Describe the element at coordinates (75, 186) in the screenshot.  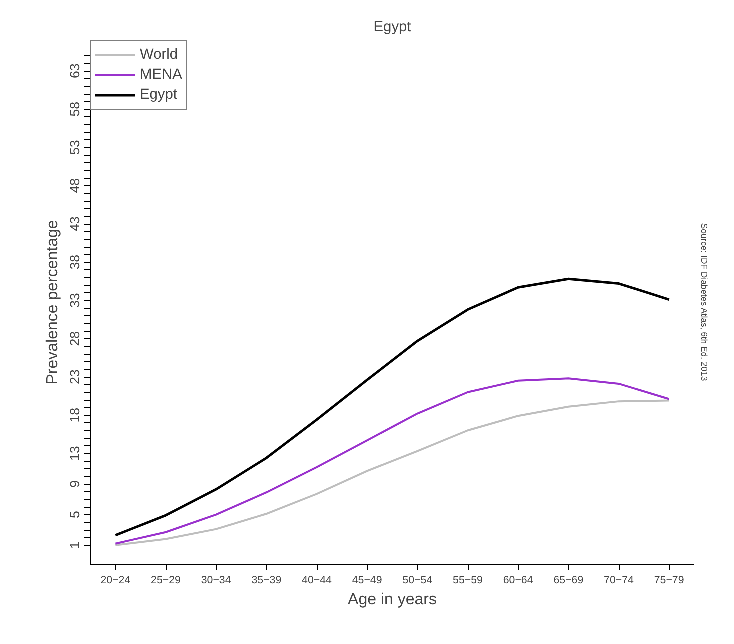
I see `y-tick-label: 48` at that location.